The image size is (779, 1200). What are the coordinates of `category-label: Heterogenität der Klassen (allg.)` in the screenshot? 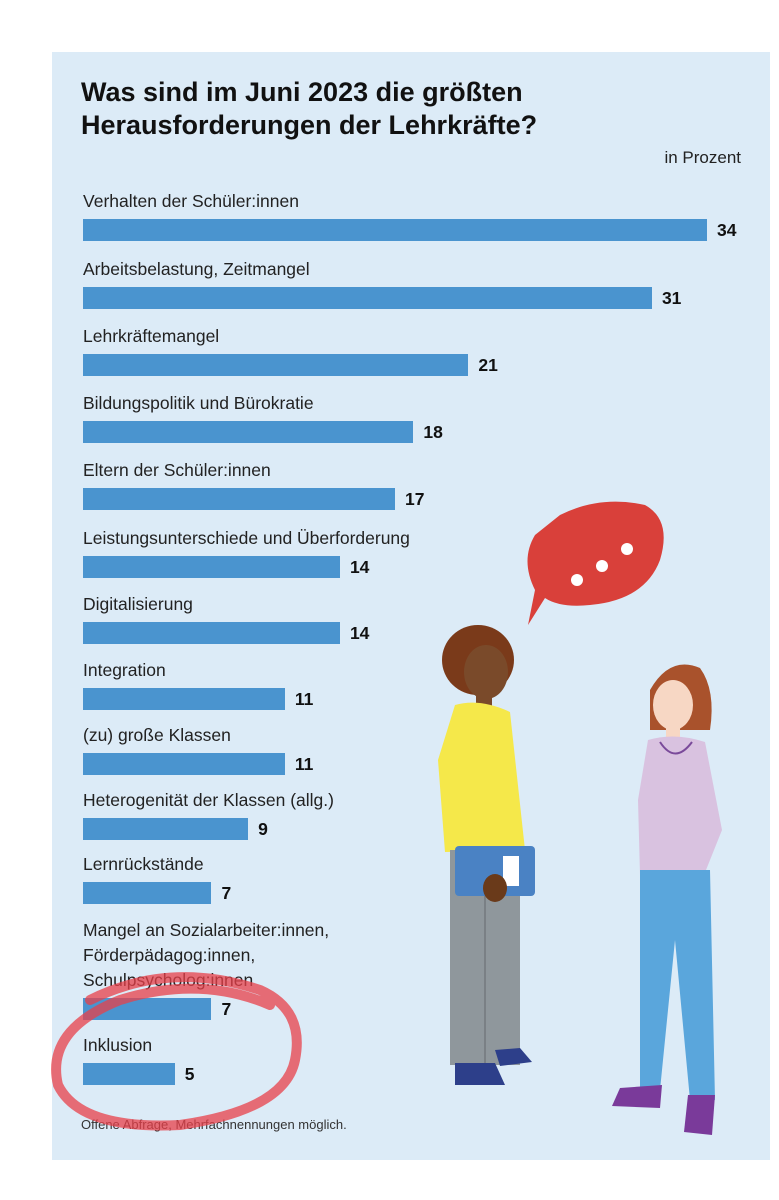 It's located at (208, 800).